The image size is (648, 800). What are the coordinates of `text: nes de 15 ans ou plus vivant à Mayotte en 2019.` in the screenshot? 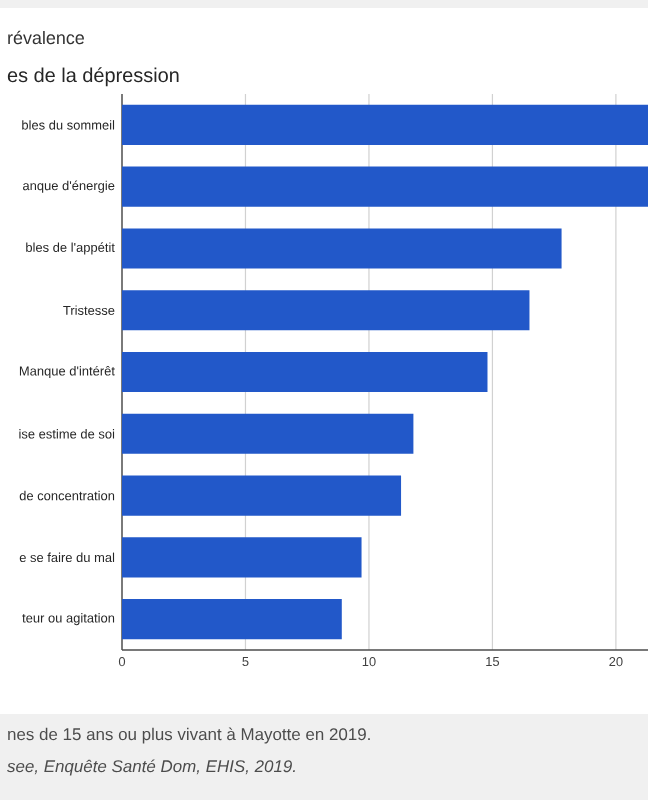 It's located at (189, 735).